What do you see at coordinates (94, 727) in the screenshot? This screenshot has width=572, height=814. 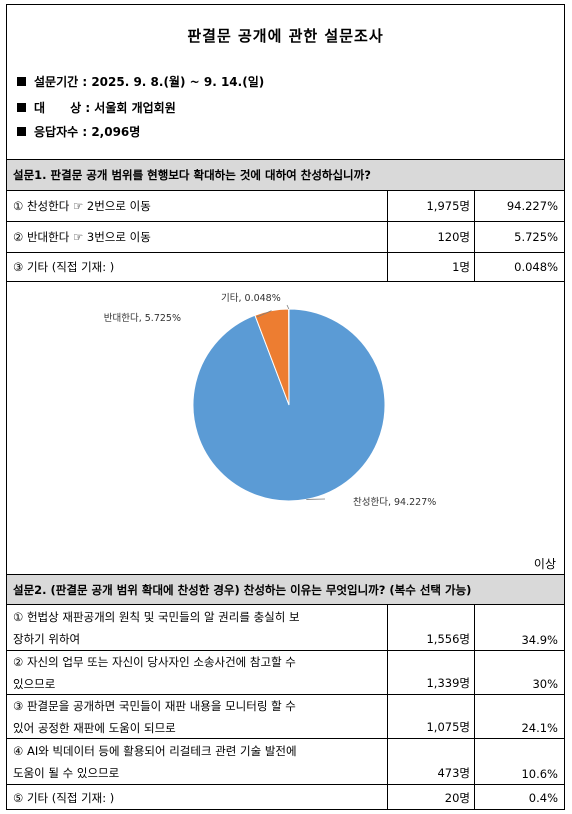 I see `q2-row-line2: 있어 공정한 재판에 도움이 되므로` at bounding box center [94, 727].